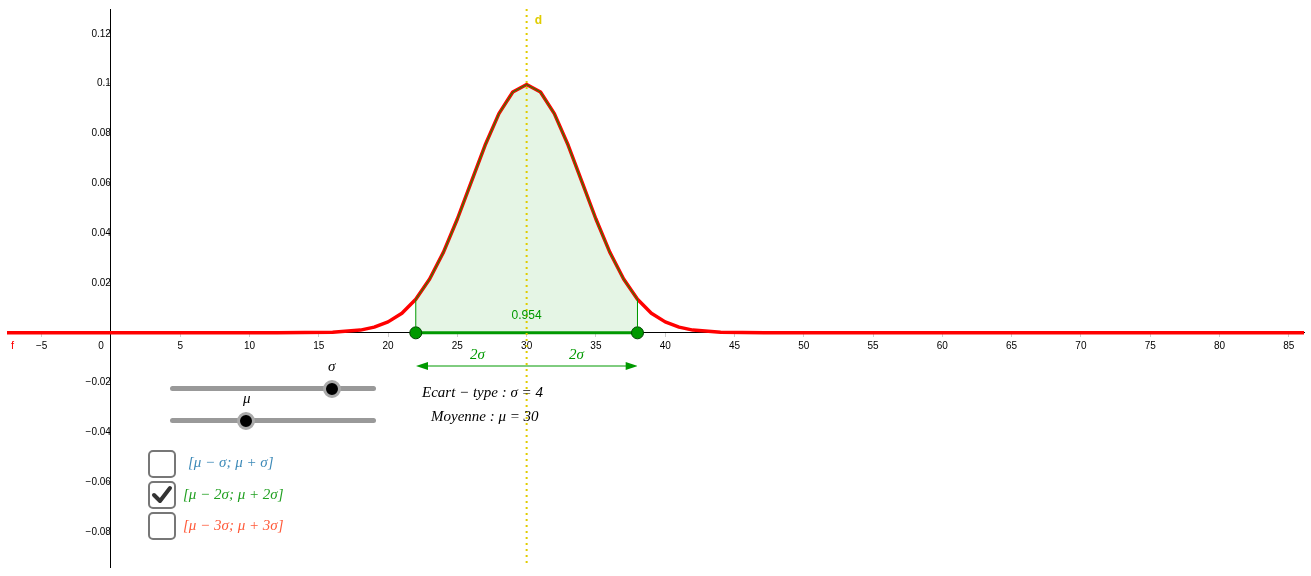  What do you see at coordinates (98, 482) in the screenshot?
I see `y-tick-label: −0.06` at bounding box center [98, 482].